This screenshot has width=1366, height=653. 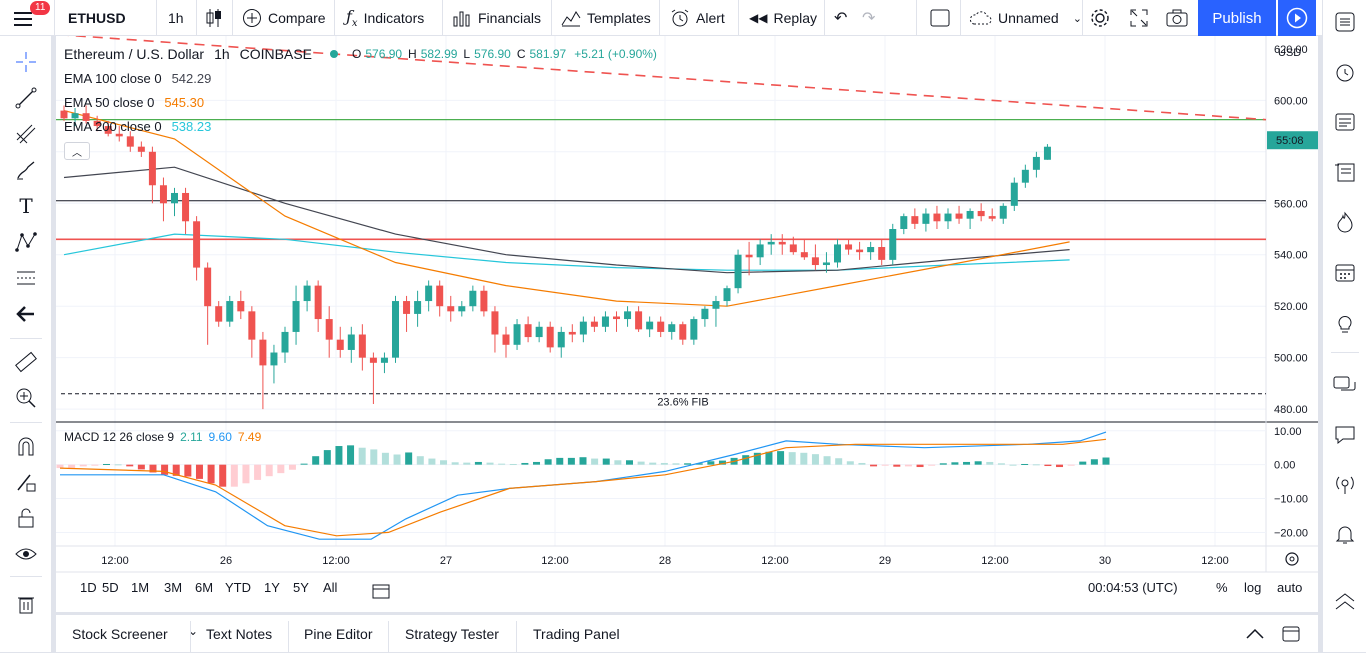 What do you see at coordinates (783, 18) in the screenshot?
I see `replay-button: ◀◀ Replay` at bounding box center [783, 18].